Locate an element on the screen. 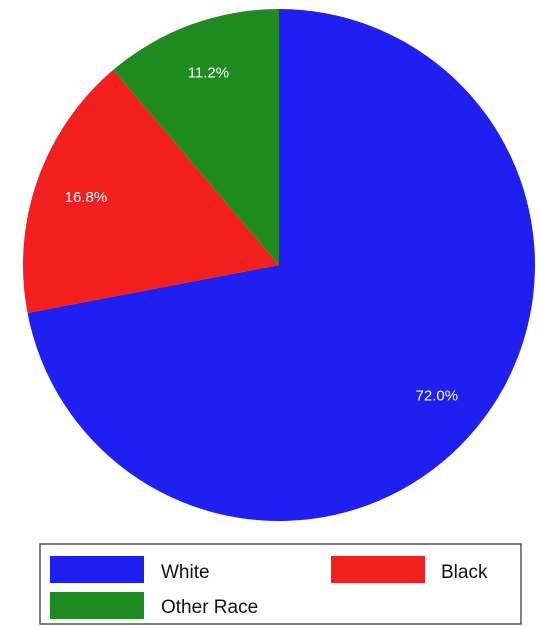 The width and height of the screenshot is (539, 626). legend: White Black Other Race is located at coordinates (280, 584).